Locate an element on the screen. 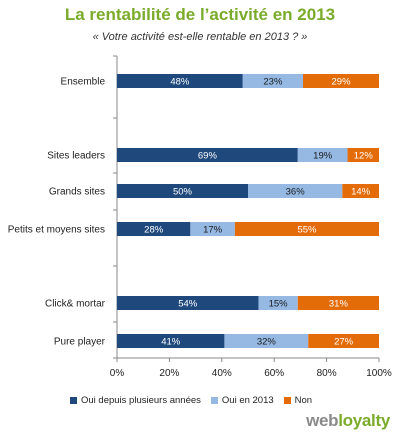  category-label: Petits et moyens sites is located at coordinates (56, 230).